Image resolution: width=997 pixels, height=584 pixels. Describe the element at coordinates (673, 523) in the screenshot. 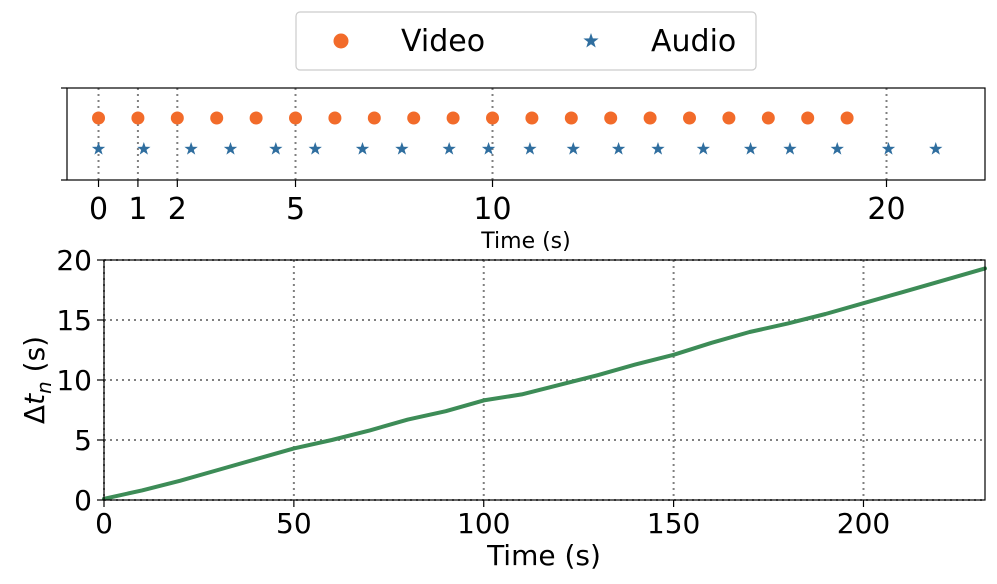

I see `bottom-x-tick-label: 150` at that location.